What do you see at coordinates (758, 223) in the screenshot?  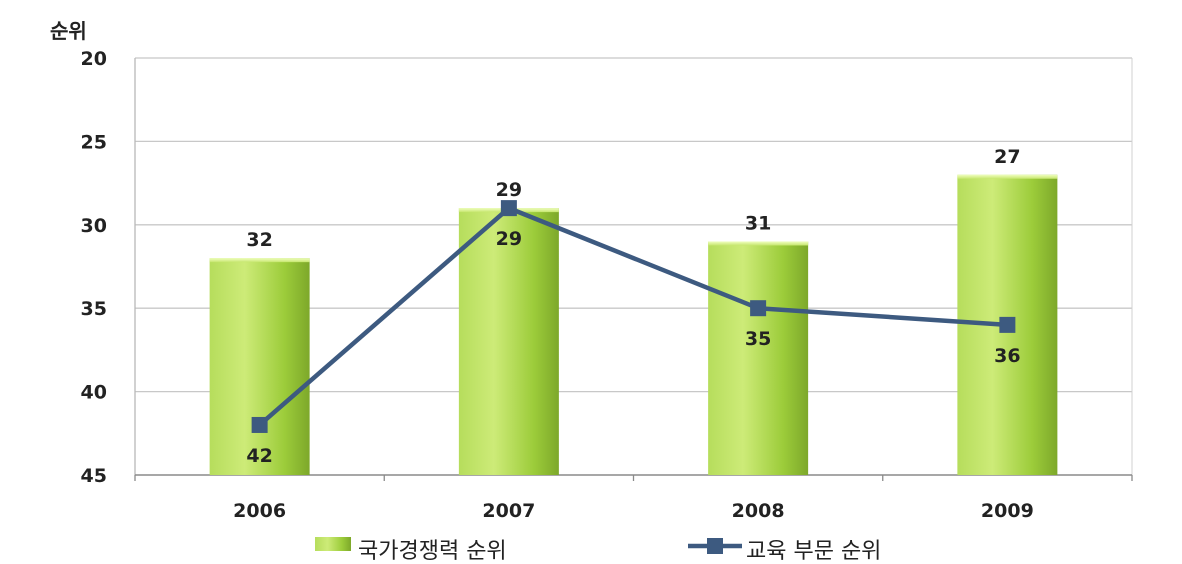 I see `bar-data-label: 31` at bounding box center [758, 223].